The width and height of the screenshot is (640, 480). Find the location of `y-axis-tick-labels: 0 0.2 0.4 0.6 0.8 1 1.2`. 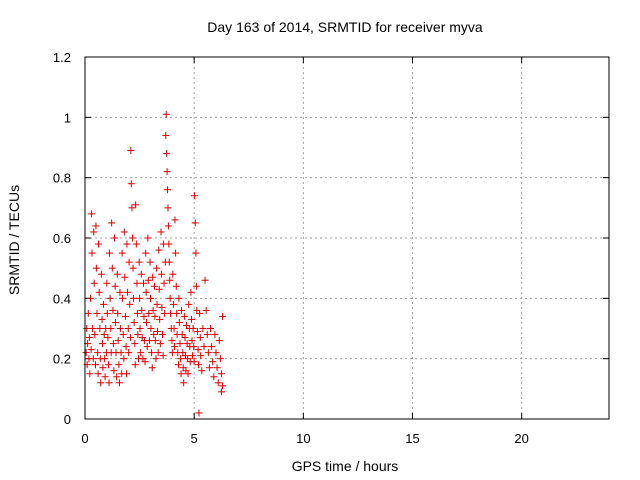

y-axis-tick-labels: 0 0.2 0.4 0.6 0.8 1 1.2 is located at coordinates (62, 238).